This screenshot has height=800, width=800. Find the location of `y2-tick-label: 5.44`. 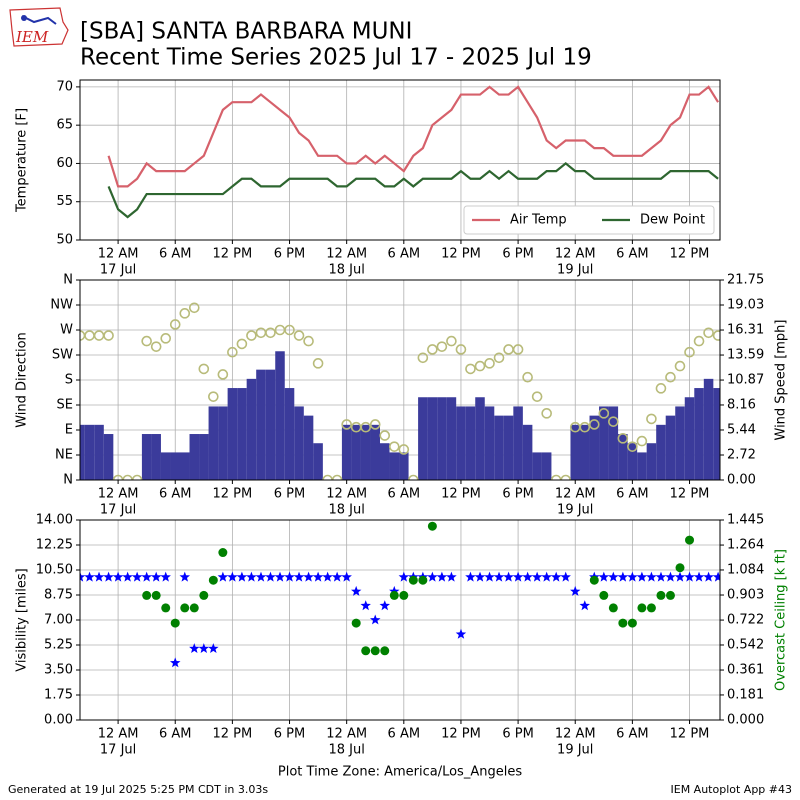

y2-tick-label: 5.44 is located at coordinates (741, 429).